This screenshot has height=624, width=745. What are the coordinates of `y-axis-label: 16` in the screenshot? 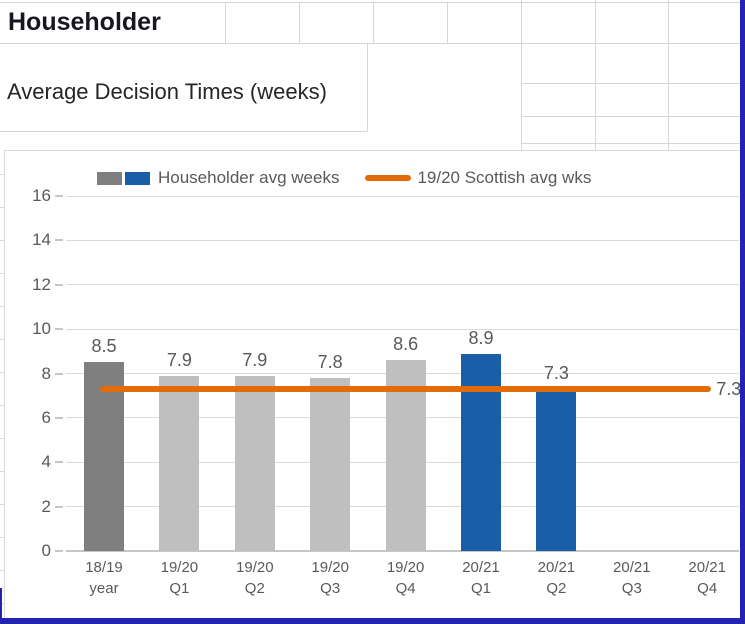 It's located at (41, 195).